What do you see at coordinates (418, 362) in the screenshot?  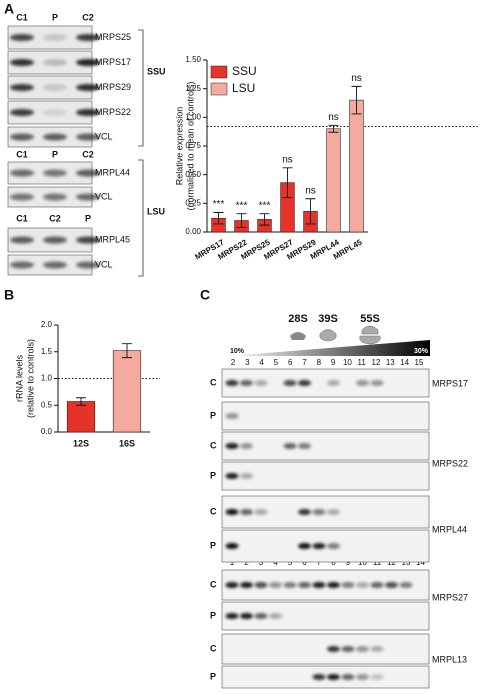 I see `fraction-number: 15` at bounding box center [418, 362].